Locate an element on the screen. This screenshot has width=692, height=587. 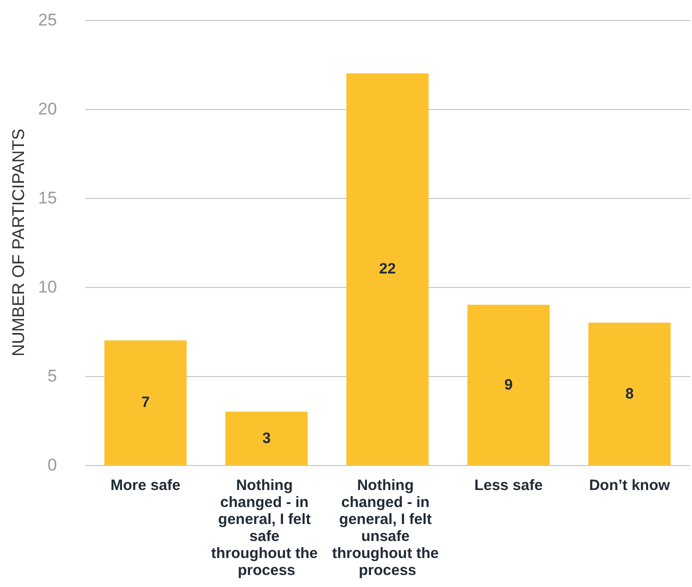
x-tick-label: Don’t know is located at coordinates (629, 485).